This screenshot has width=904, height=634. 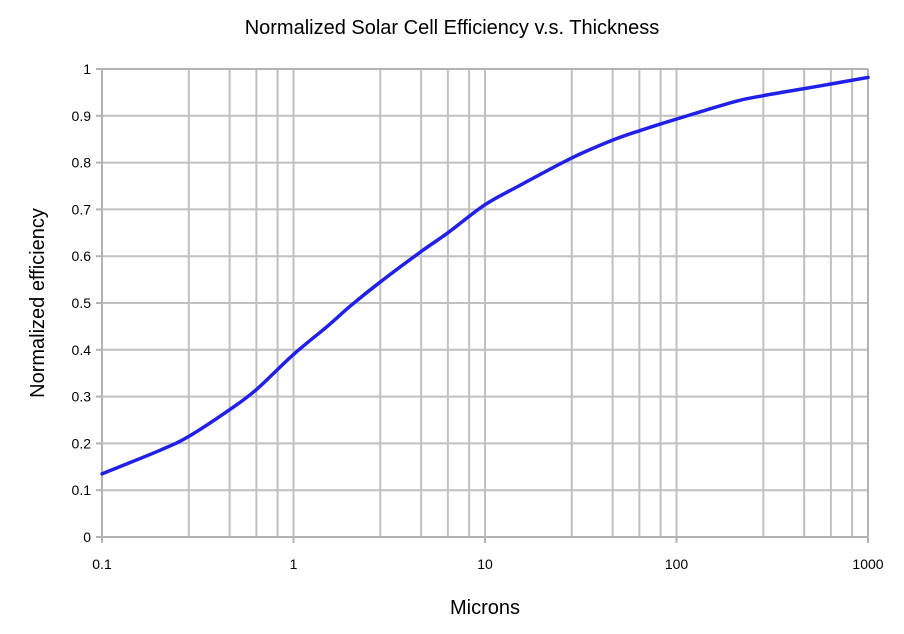 I want to click on y-tick-label: 0, so click(x=87, y=537).